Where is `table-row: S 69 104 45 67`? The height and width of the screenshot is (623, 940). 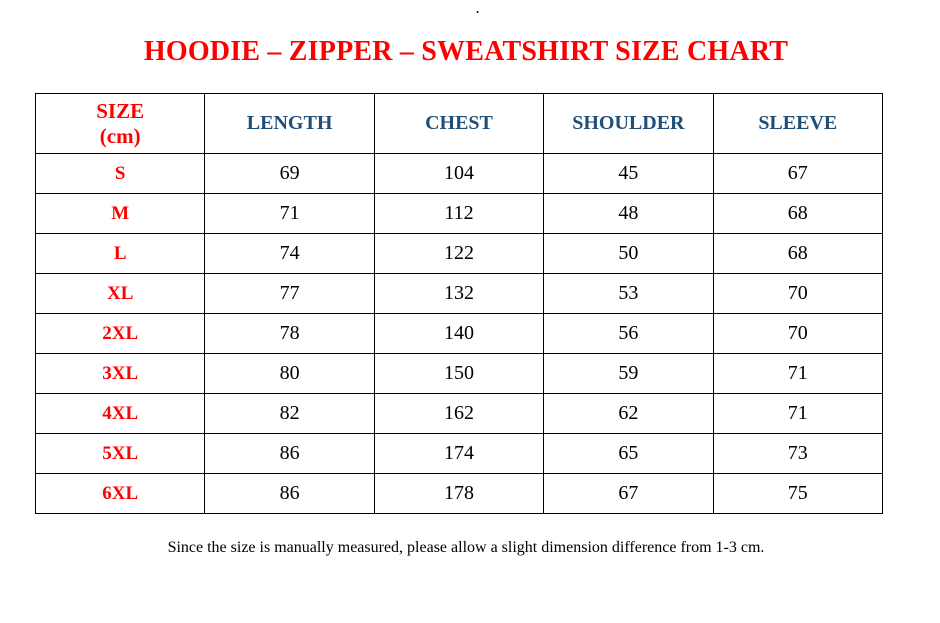 table-row: S 69 104 45 67 is located at coordinates (459, 173).